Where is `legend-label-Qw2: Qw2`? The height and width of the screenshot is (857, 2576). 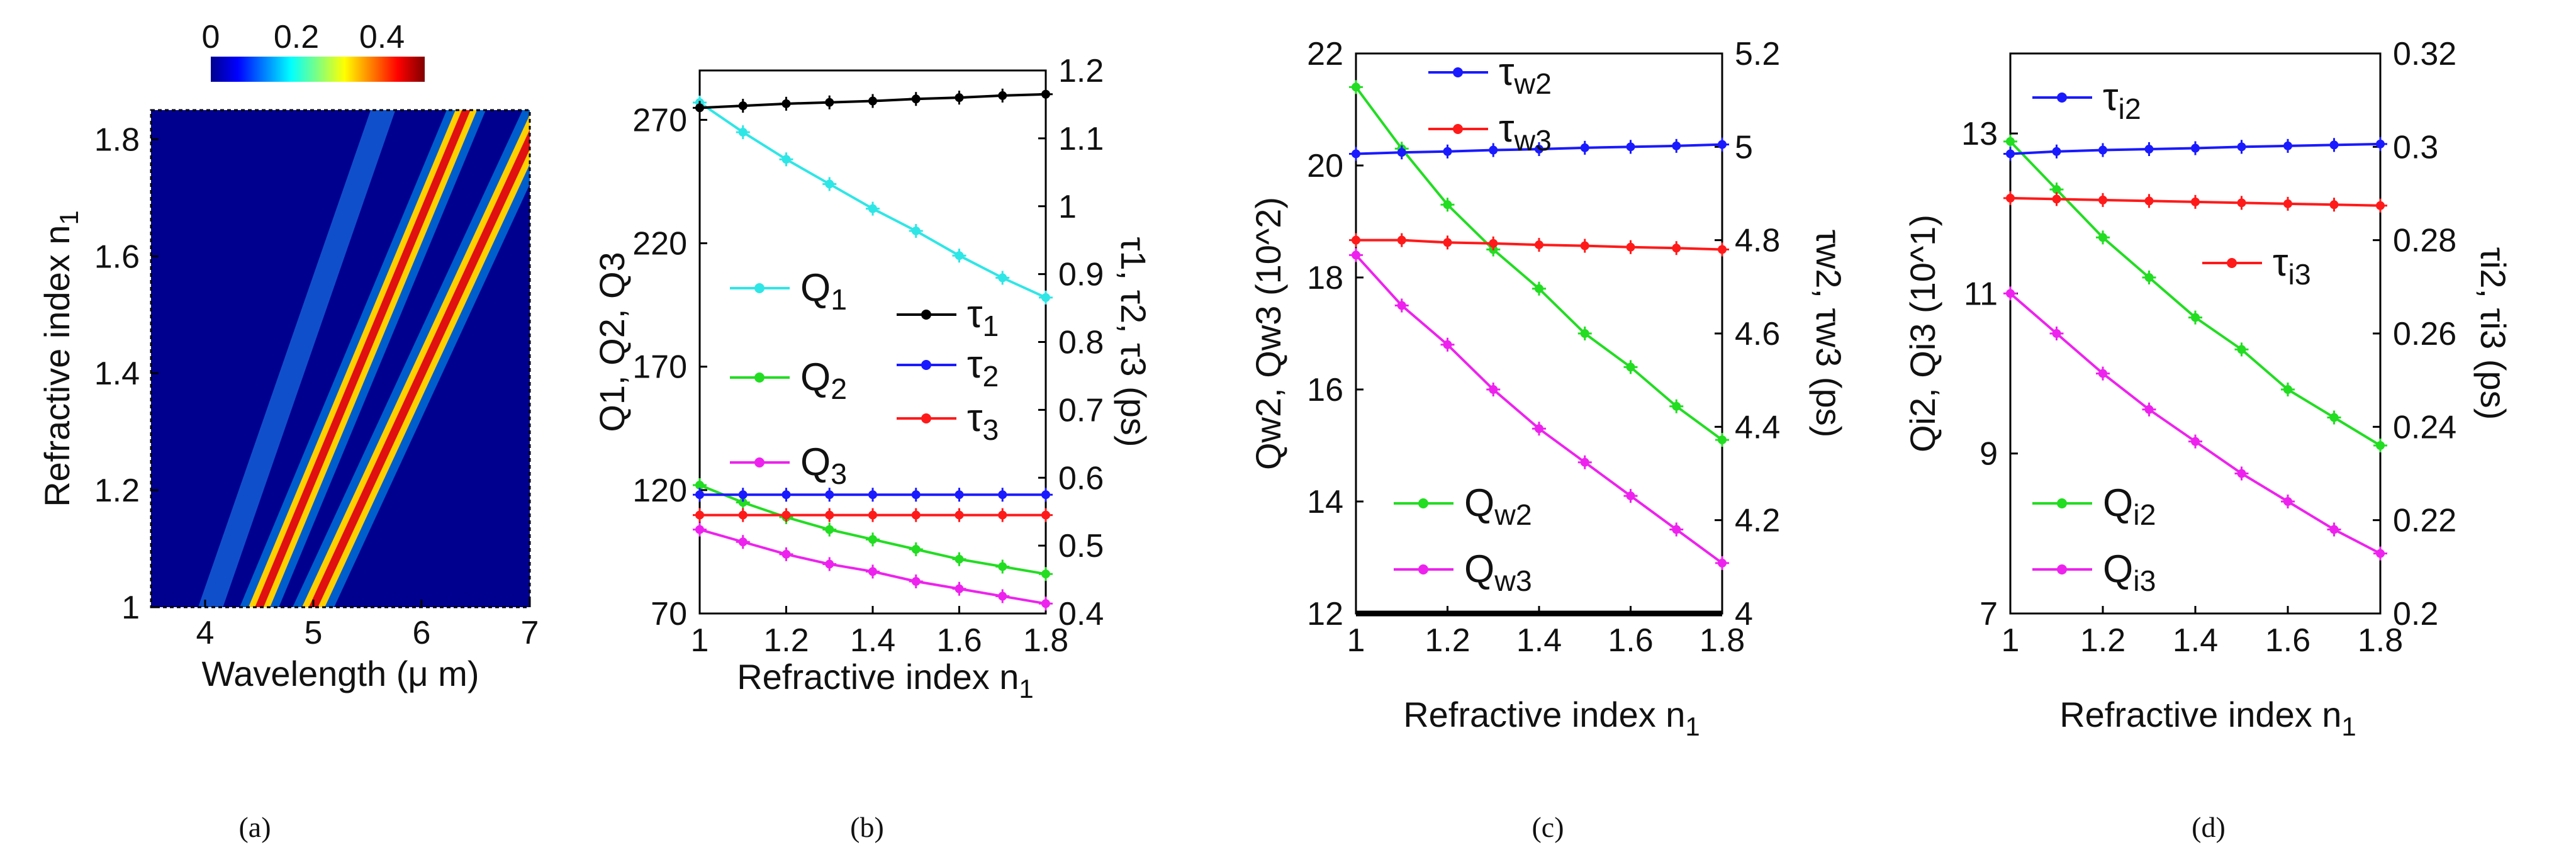
legend-label-Qw2: Qw2 is located at coordinates (1498, 506).